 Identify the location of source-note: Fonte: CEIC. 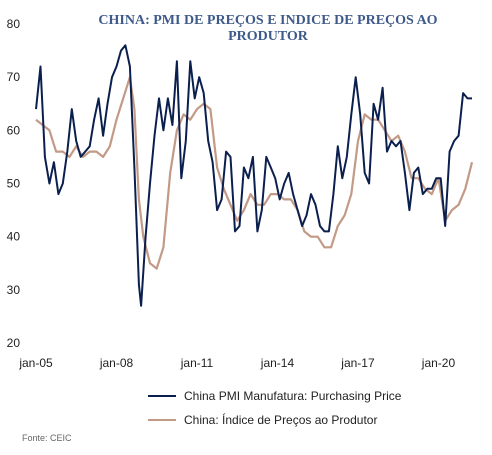
(47, 438).